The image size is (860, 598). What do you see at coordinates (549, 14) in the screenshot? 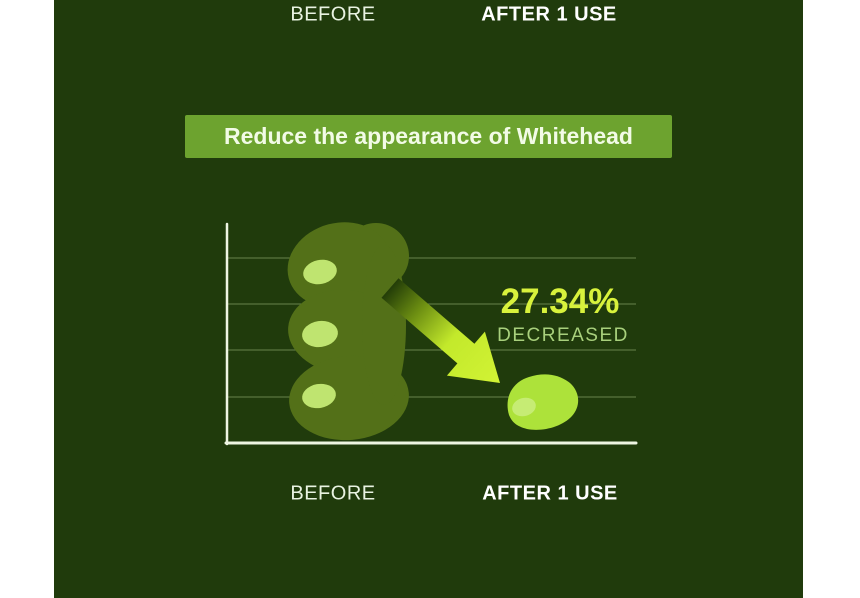
I see `top-after-label: AFTER 1 USE` at bounding box center [549, 14].